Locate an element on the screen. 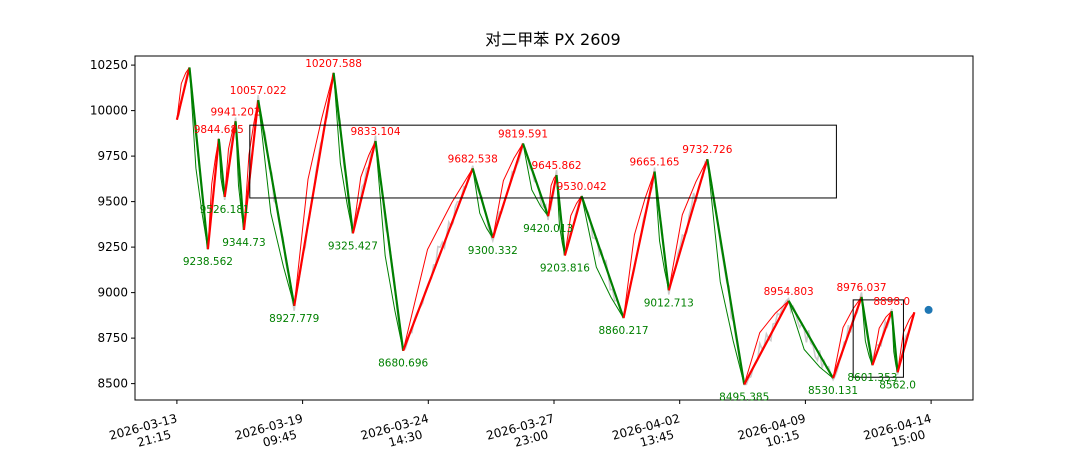 The width and height of the screenshot is (1080, 450). y-tick-label: 9000 is located at coordinates (112, 293).